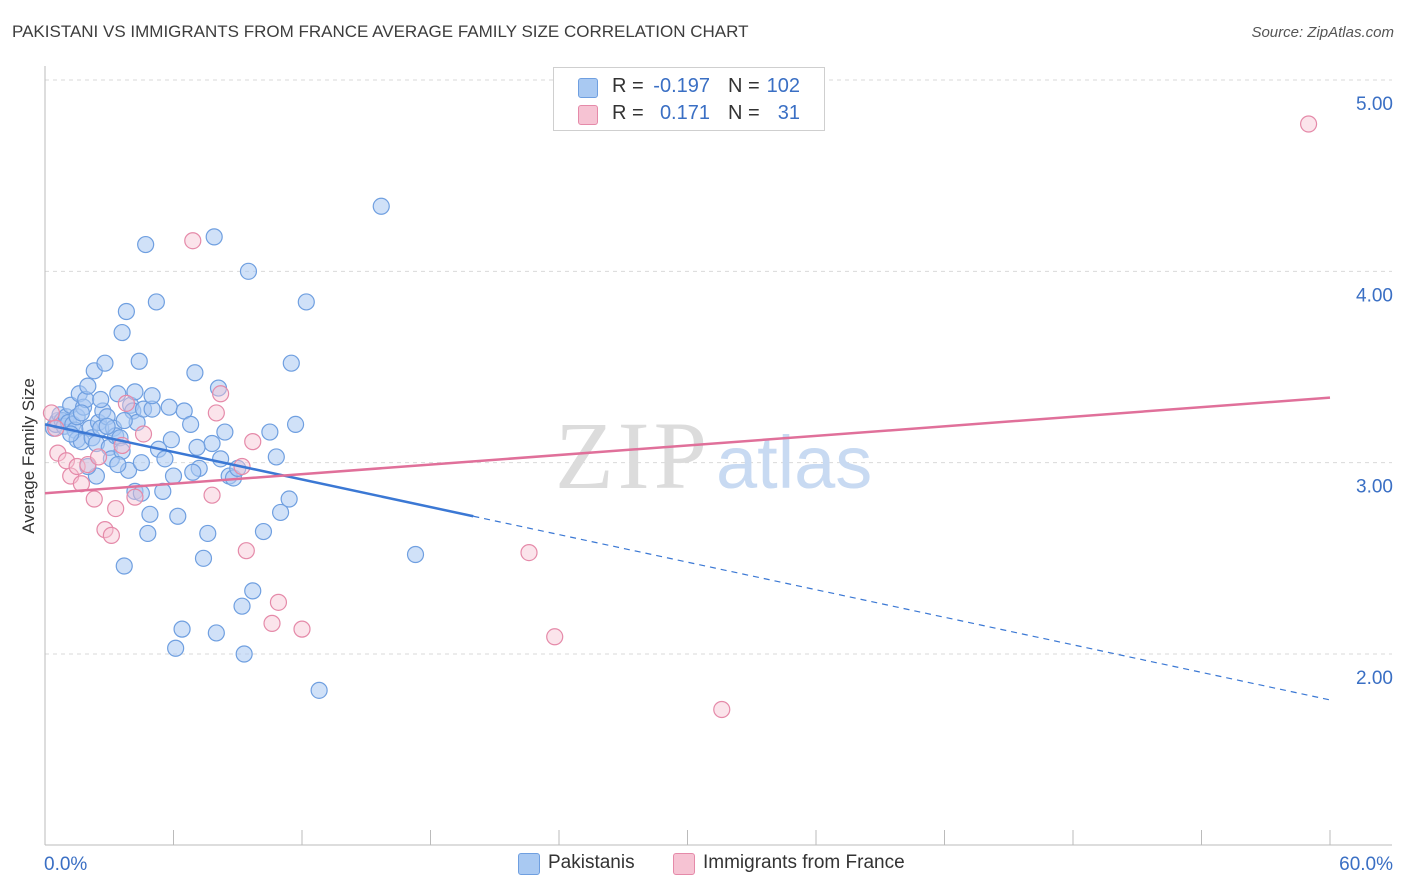 The image size is (1406, 892). Describe the element at coordinates (633, 455) in the screenshot. I see `watermark-zip: ZIP` at that location.